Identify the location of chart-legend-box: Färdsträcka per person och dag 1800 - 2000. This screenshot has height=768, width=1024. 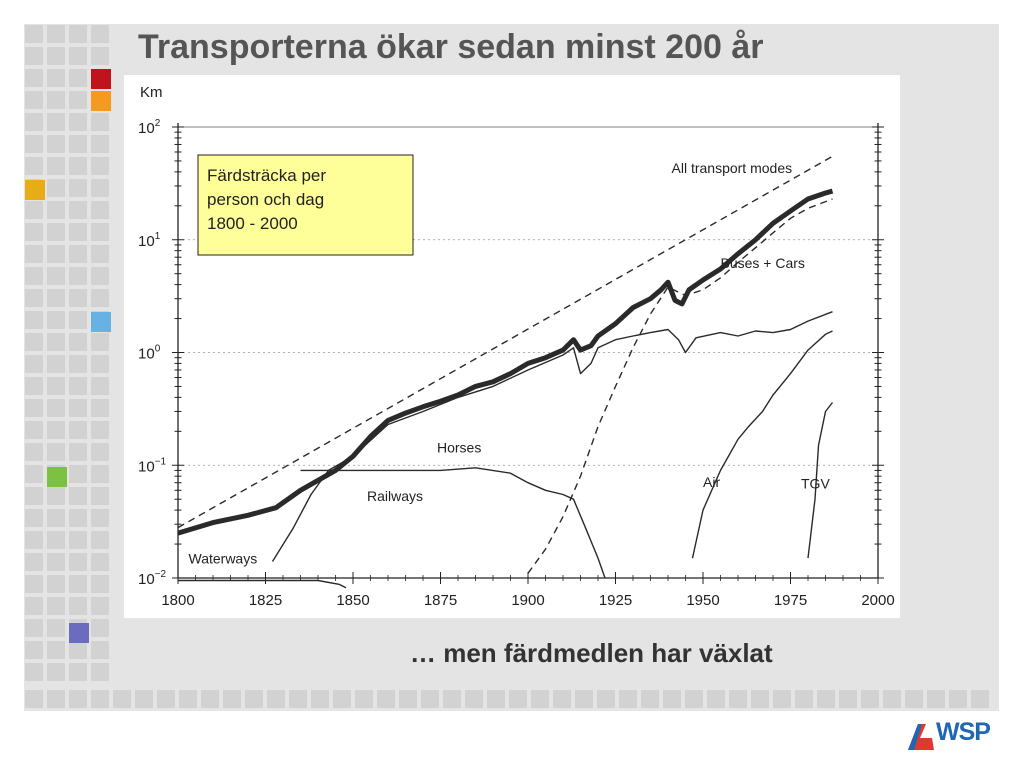
(305, 205).